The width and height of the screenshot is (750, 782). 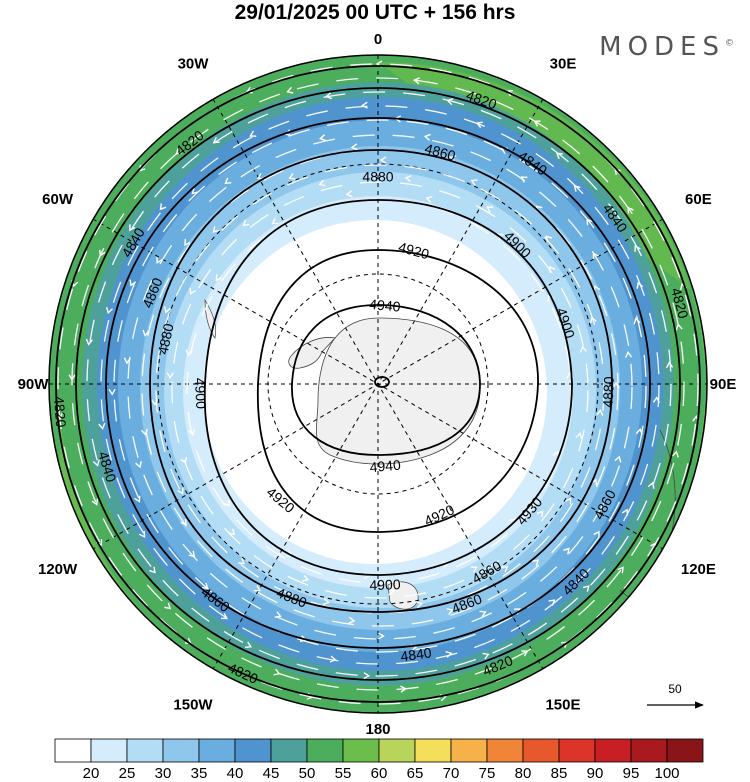 What do you see at coordinates (382, 382) in the screenshot?
I see `contour-center` at bounding box center [382, 382].